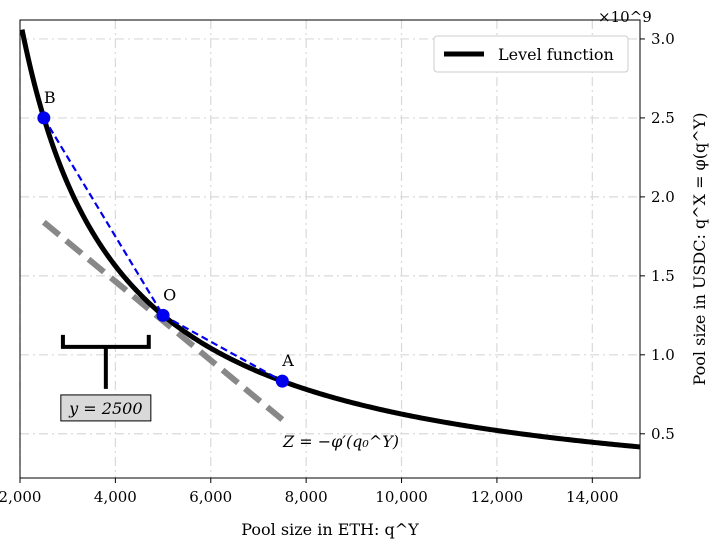  Describe the element at coordinates (169, 294) in the screenshot. I see `point-label-O: O` at that location.